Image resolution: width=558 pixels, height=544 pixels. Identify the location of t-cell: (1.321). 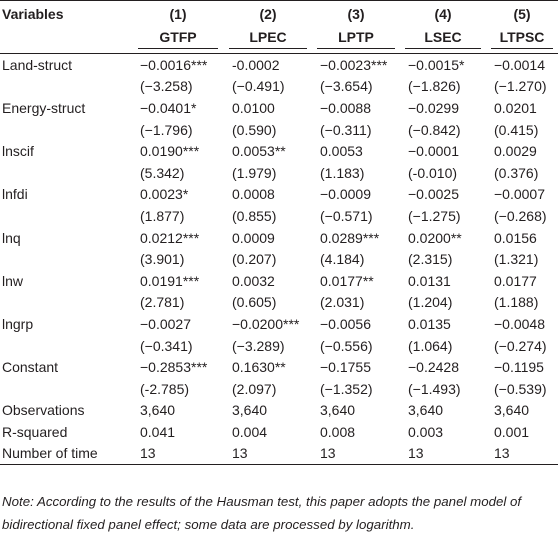
(516, 259).